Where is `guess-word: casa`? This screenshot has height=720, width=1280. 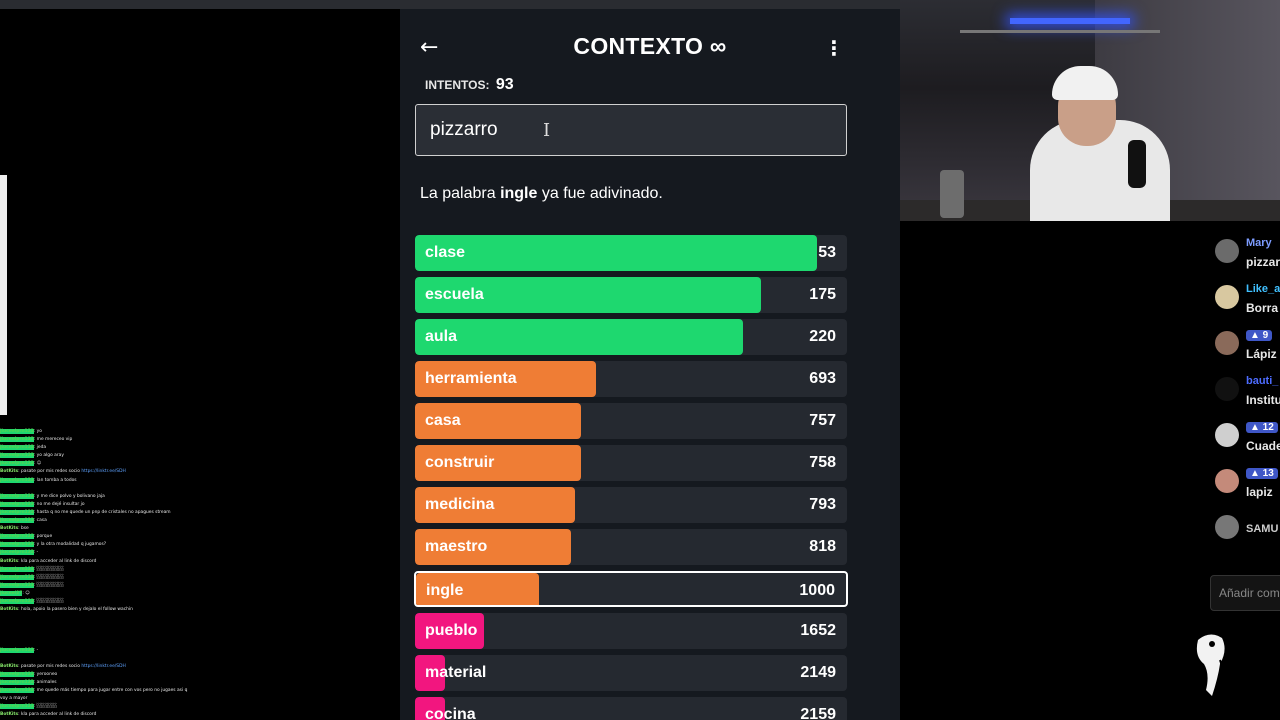 guess-word: casa is located at coordinates (443, 420).